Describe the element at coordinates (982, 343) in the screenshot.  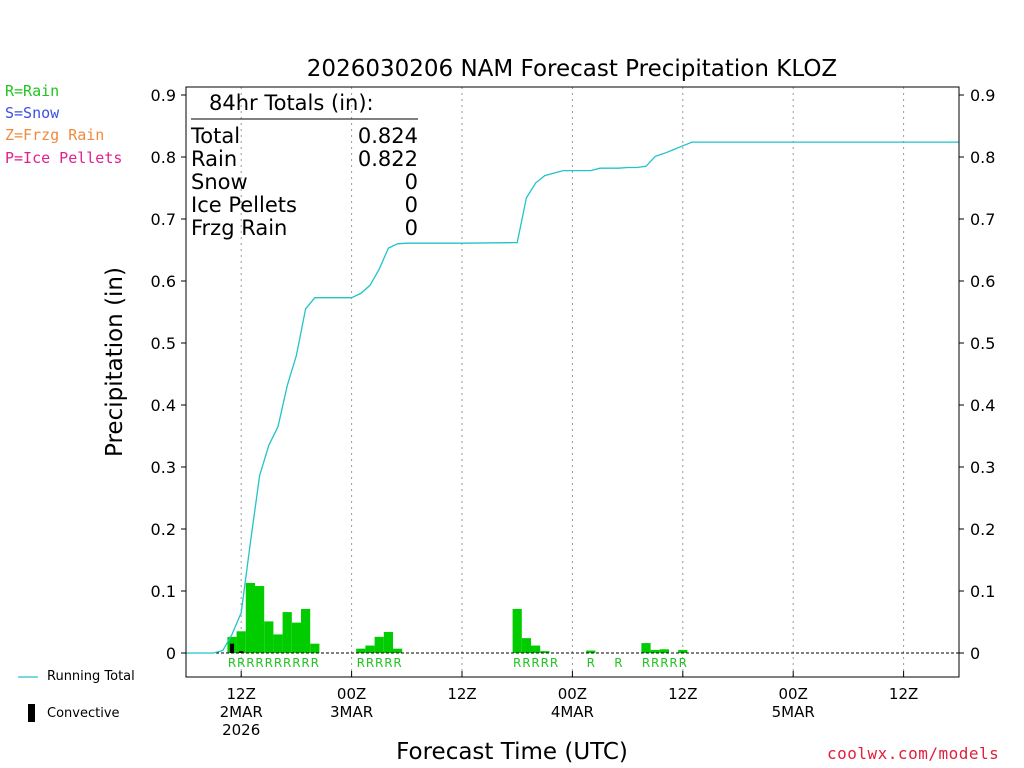
I see `y-tick-label-right: 0.5` at that location.